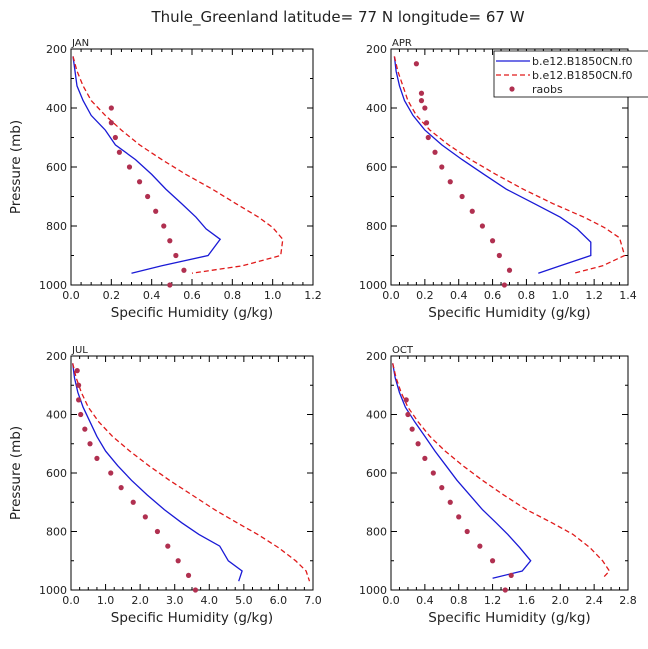 Image resolution: width=648 pixels, height=649 pixels. What do you see at coordinates (80, 43) in the screenshot?
I see `panel-label: JAN` at bounding box center [80, 43].